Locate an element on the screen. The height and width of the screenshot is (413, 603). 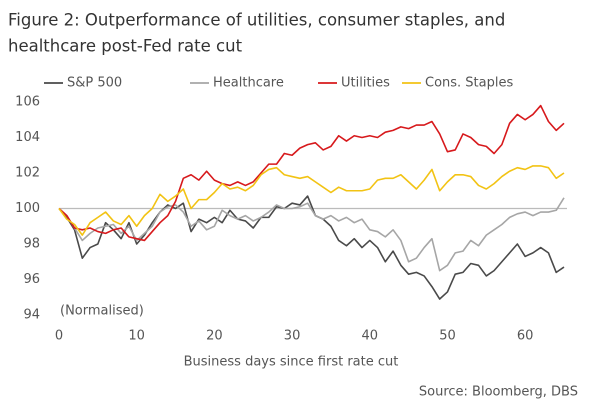
x-axis-label: Business days since first rate cut is located at coordinates (291, 362).